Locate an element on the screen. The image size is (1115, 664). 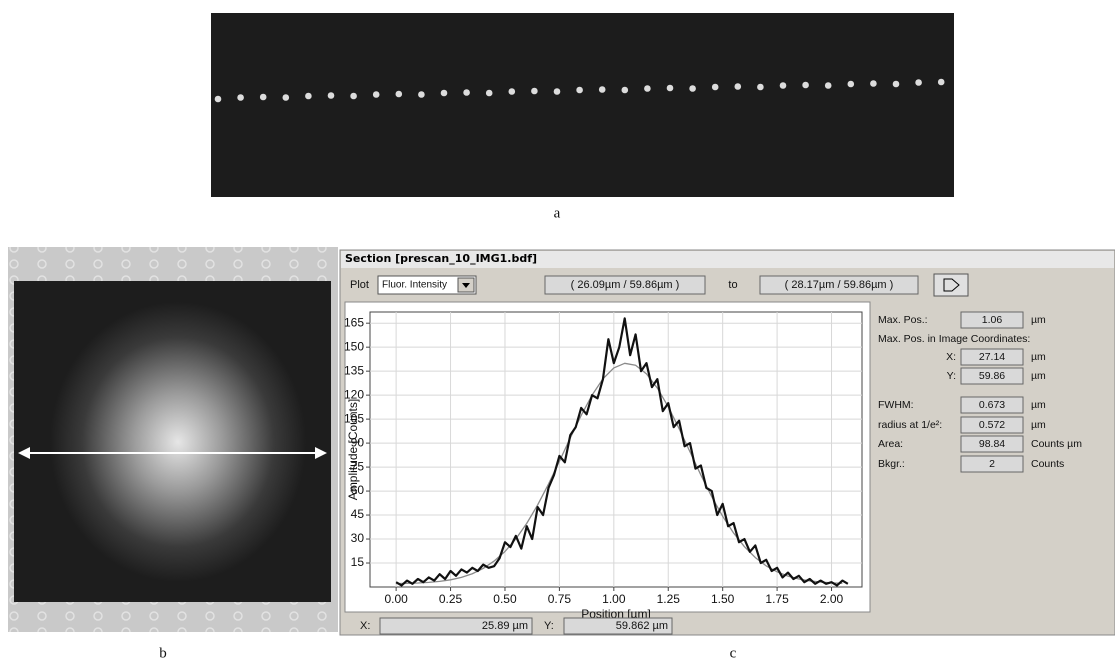
result-value: 59.86 is located at coordinates (992, 376).